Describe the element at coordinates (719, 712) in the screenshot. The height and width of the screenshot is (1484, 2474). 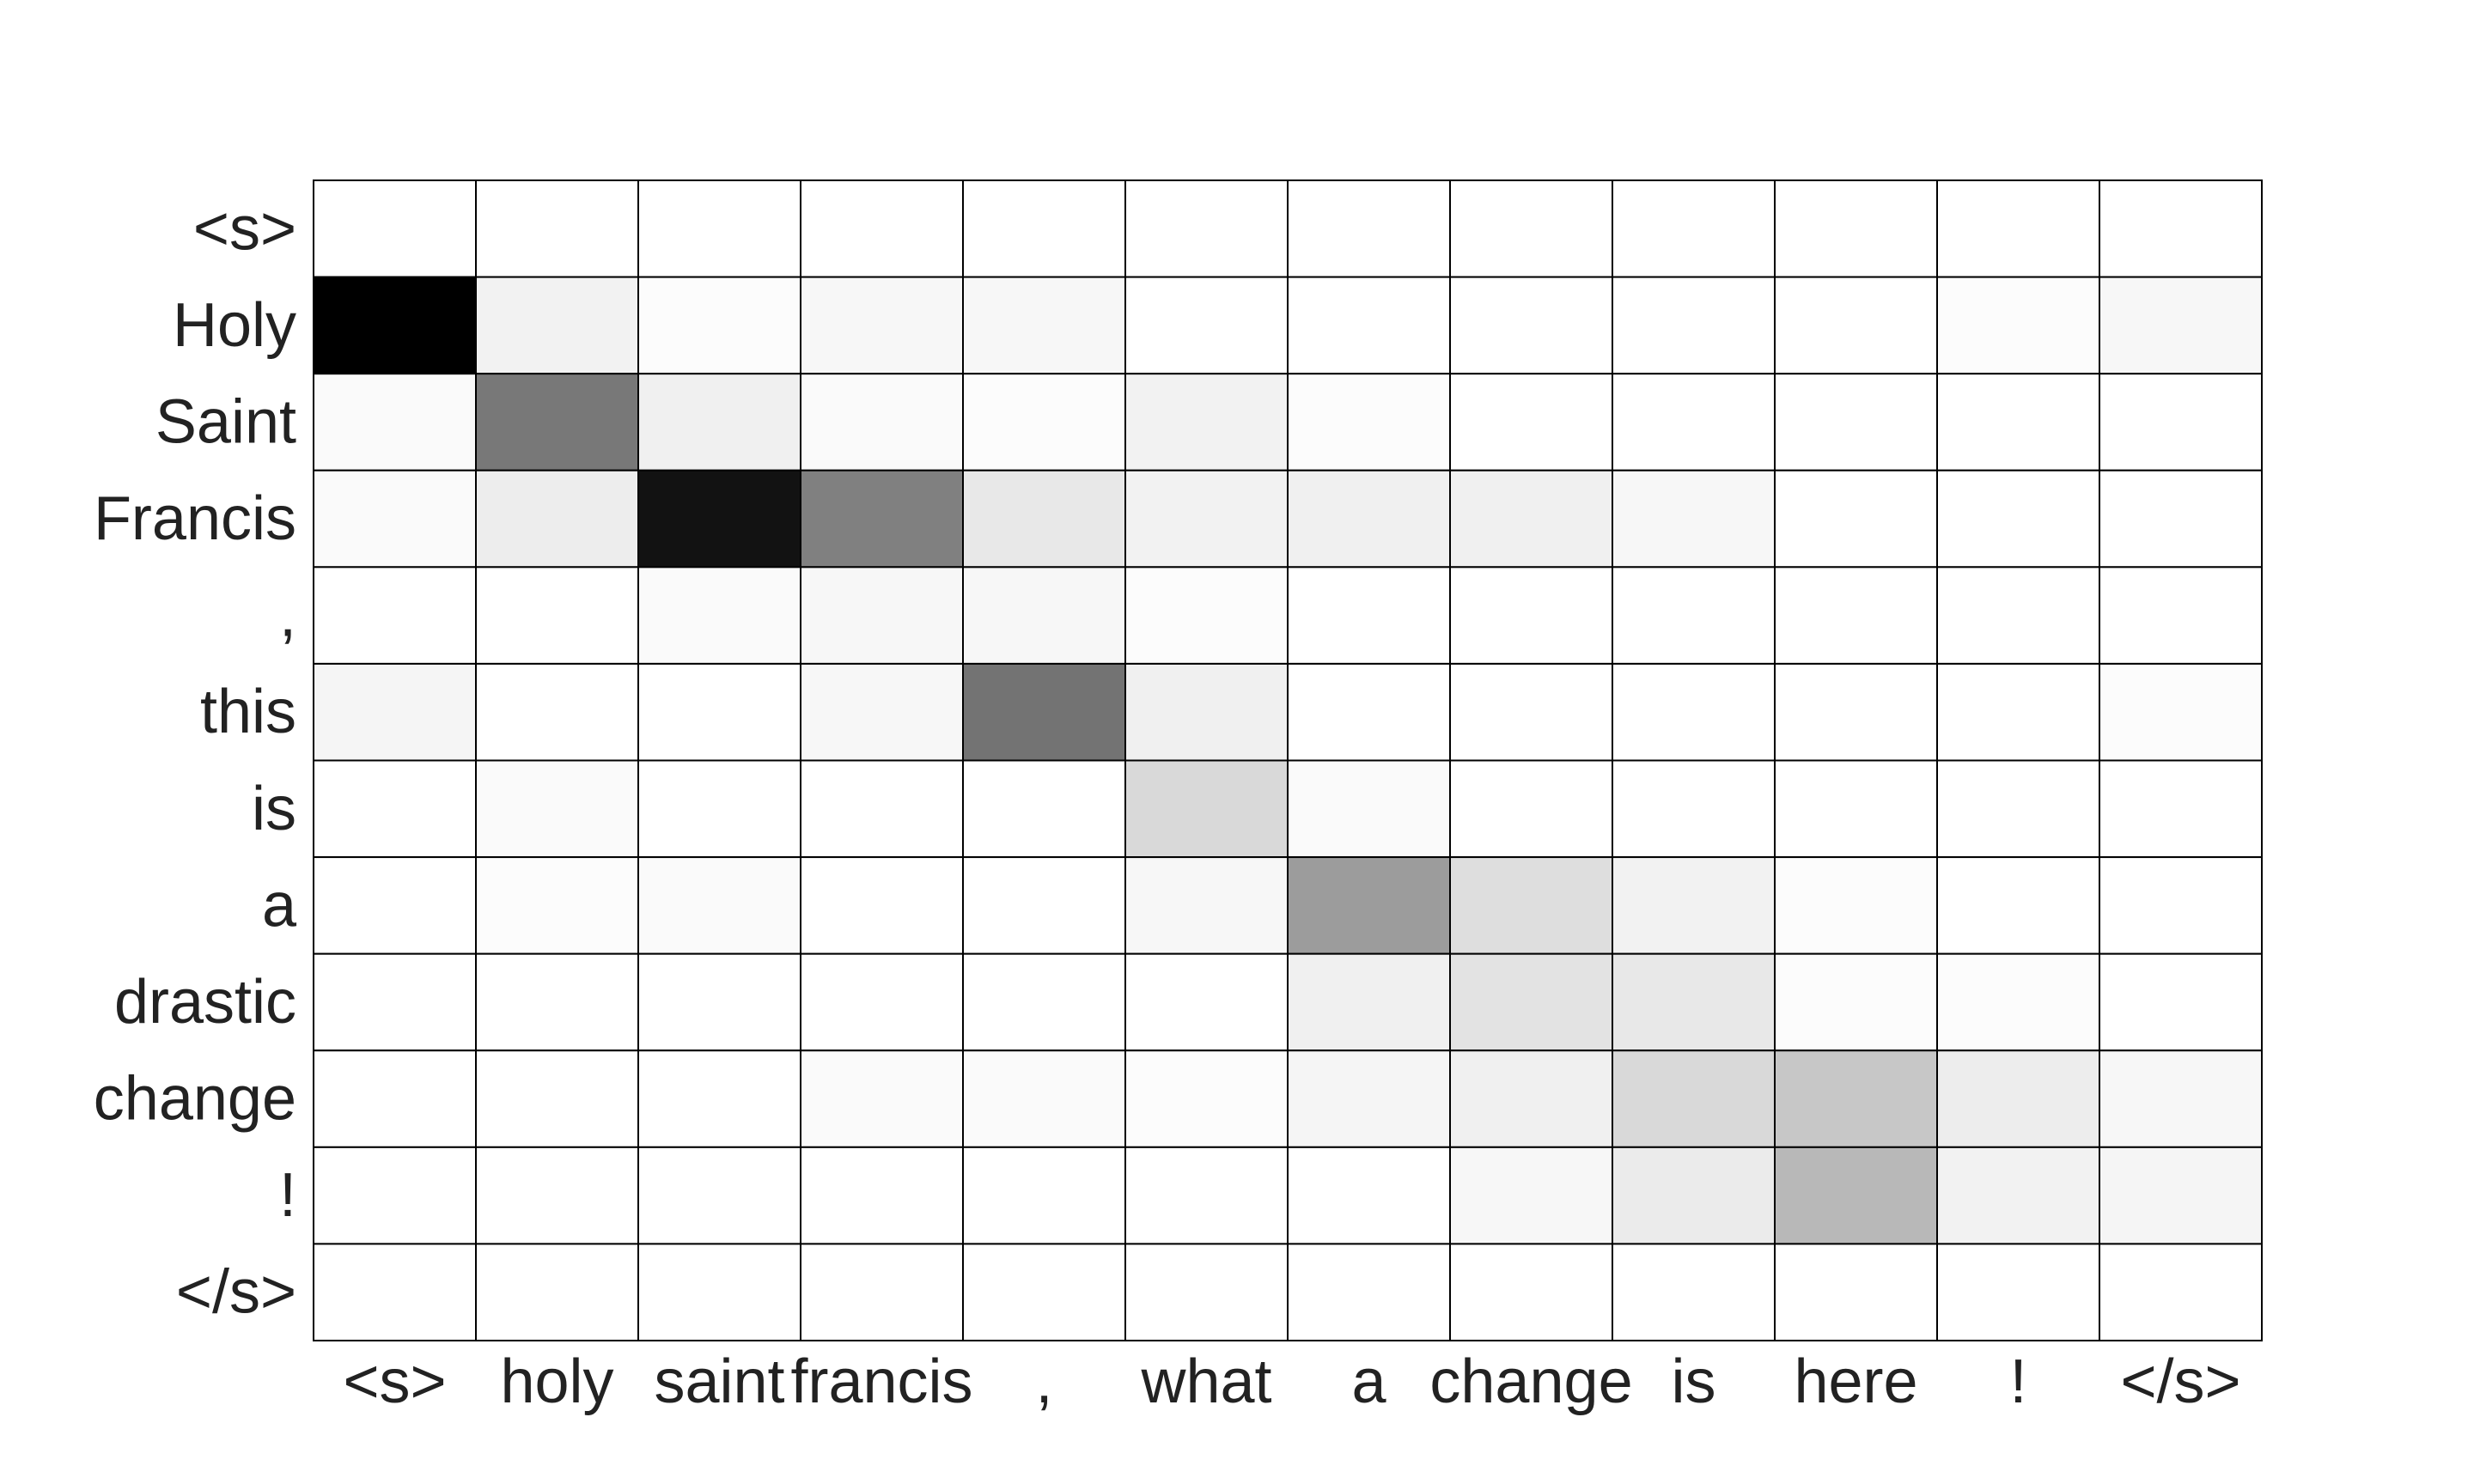
I see `heatmap-cell-r5-c2` at that location.